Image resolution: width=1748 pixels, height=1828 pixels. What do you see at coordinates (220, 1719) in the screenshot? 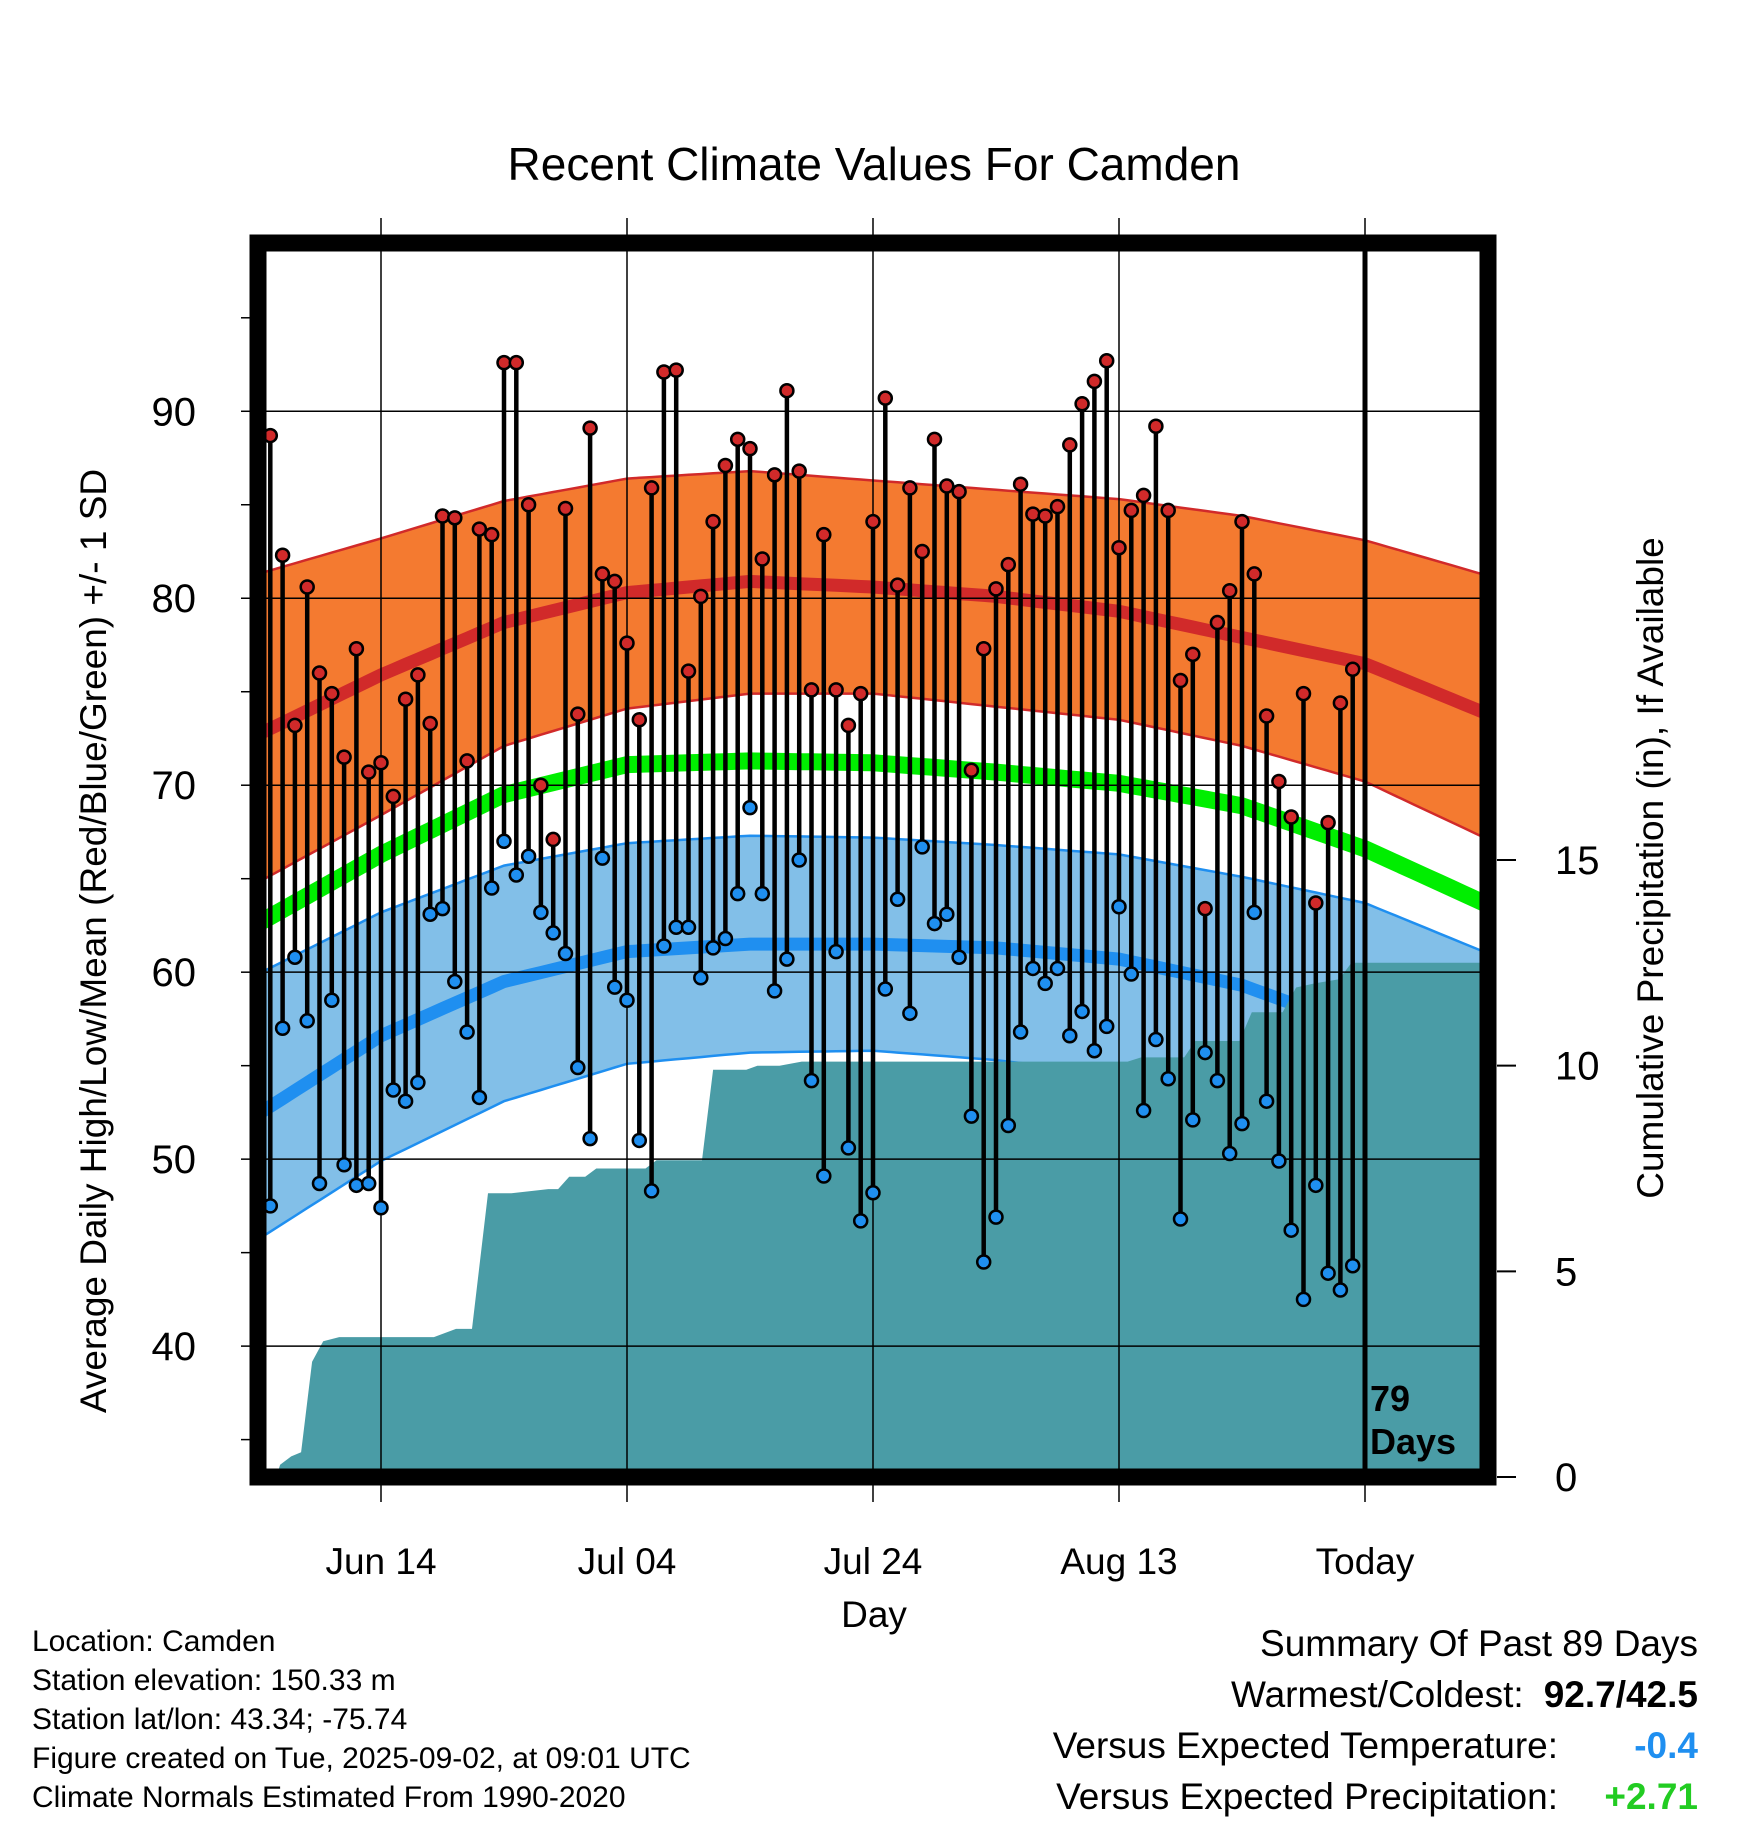
I see `latlon-text: Station lat/lon: 43.34; -75.74` at bounding box center [220, 1719].